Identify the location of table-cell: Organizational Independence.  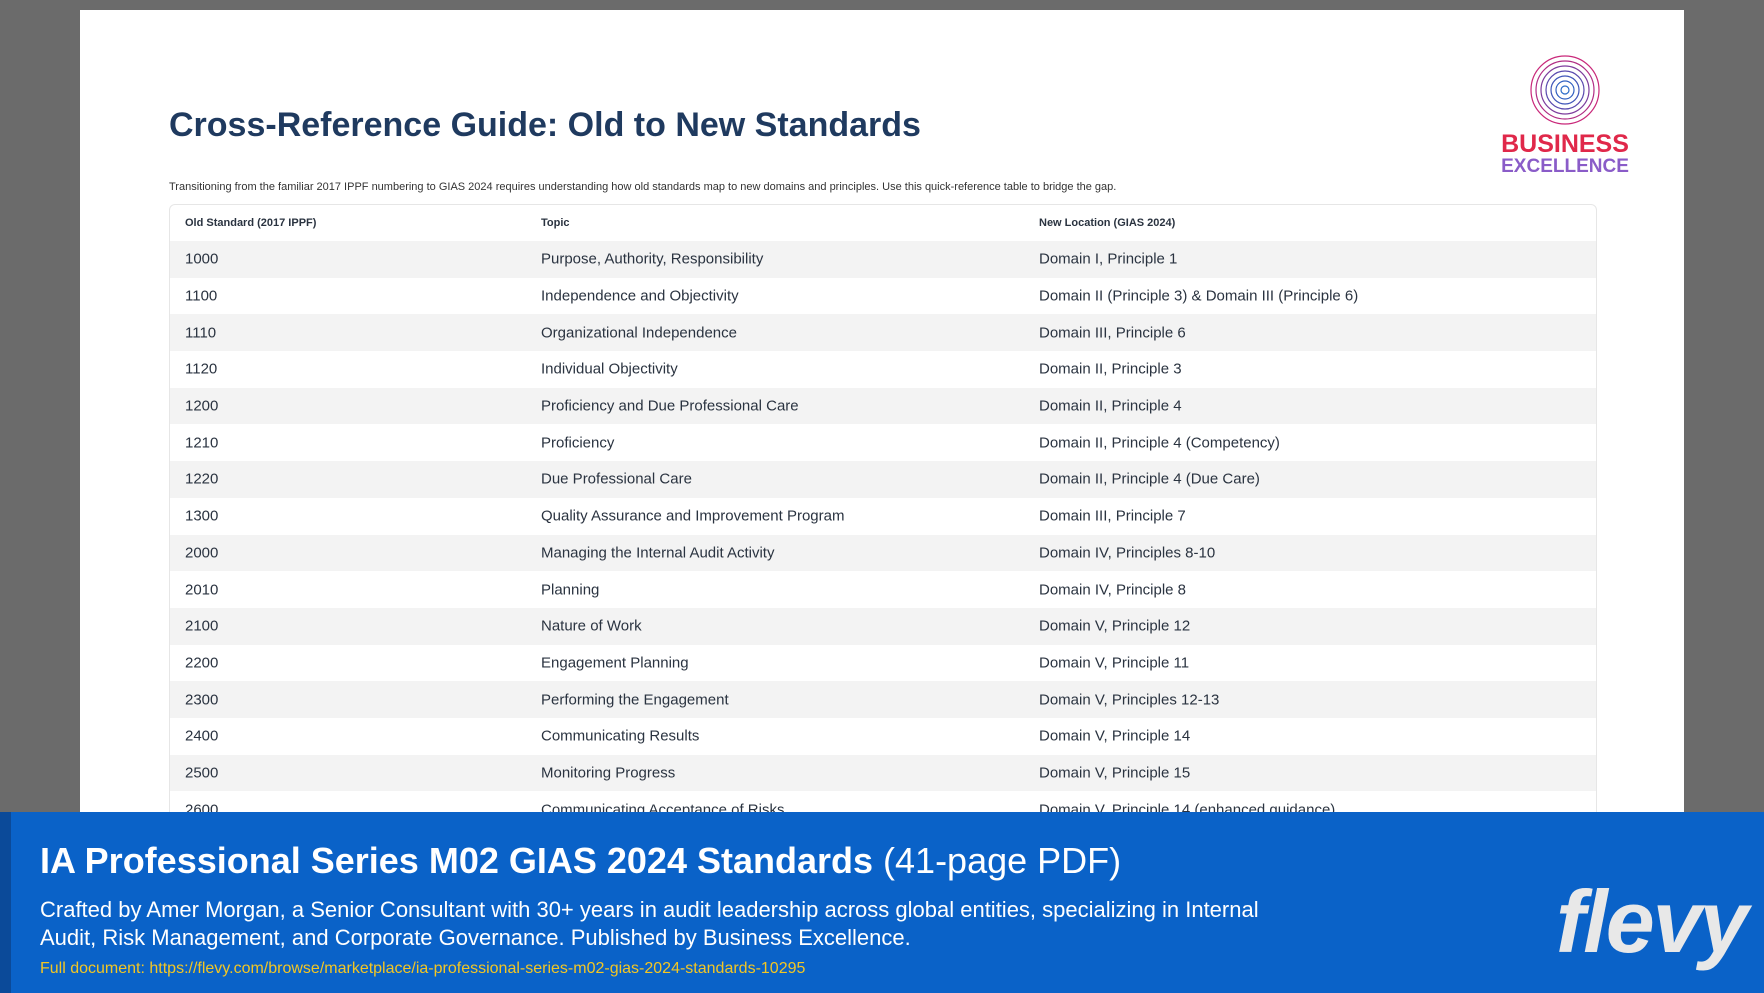
(639, 333).